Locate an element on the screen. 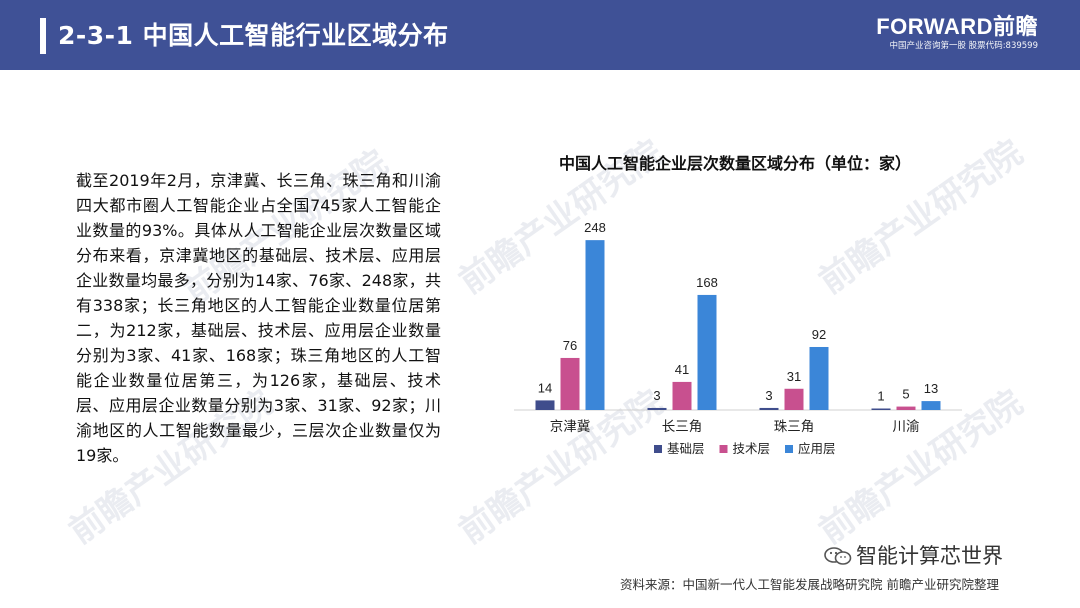 This screenshot has height=608, width=1080. data-label: 168 is located at coordinates (707, 282).